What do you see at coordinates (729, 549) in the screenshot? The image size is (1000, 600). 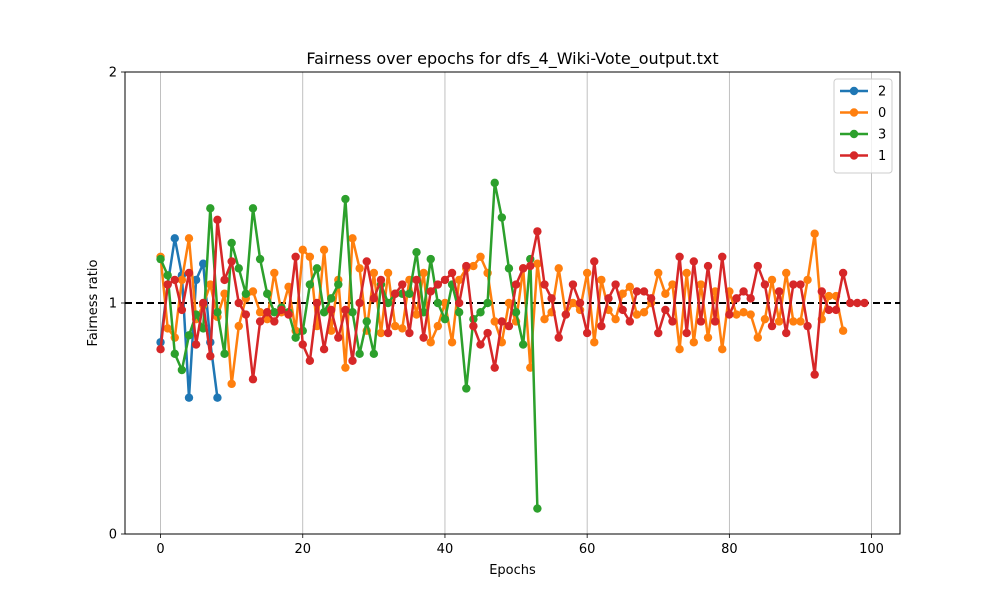 I see `x-tick-label: 80` at bounding box center [729, 549].